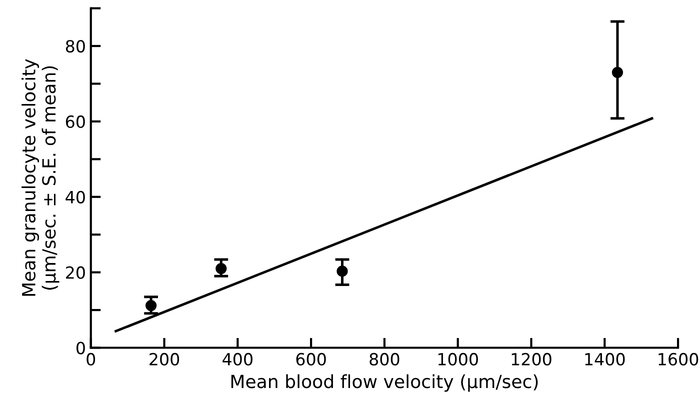  Describe the element at coordinates (605, 359) in the screenshot. I see `x-tick-label: 1400` at that location.